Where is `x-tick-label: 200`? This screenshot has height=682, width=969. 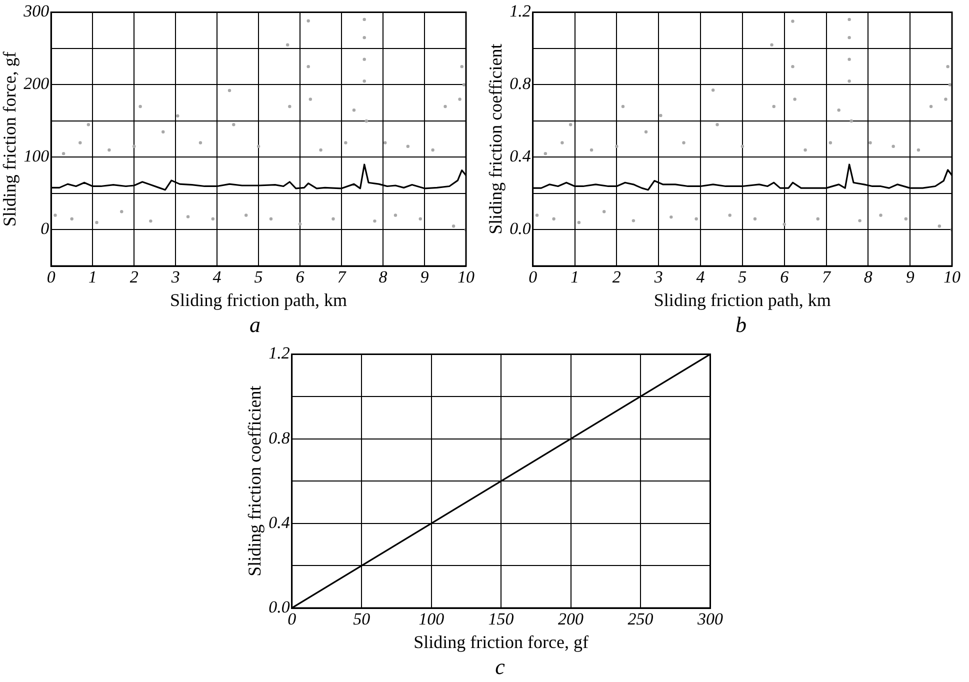 x-tick-label: 200 is located at coordinates (571, 619).